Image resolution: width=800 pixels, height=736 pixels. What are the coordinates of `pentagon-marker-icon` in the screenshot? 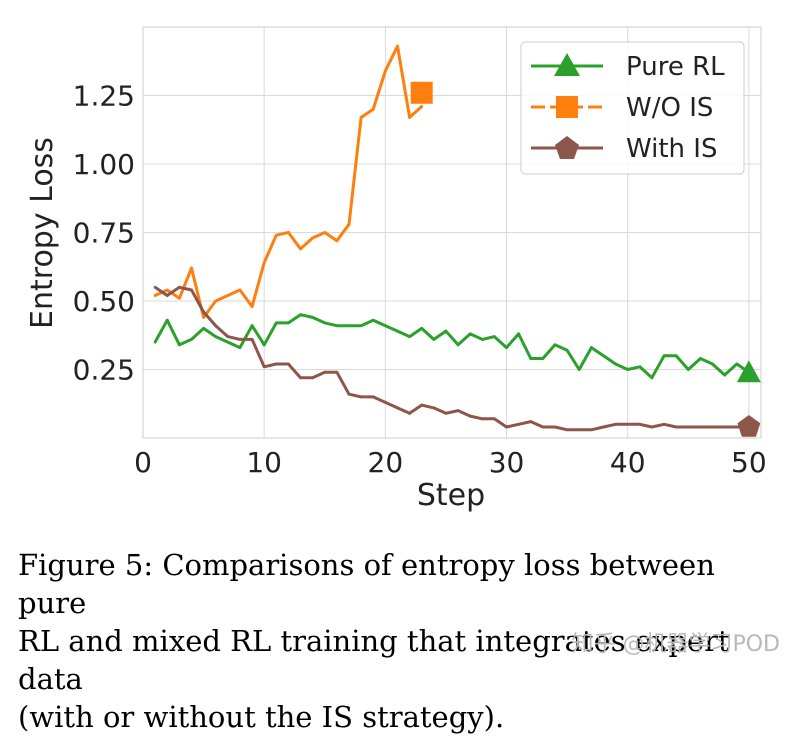 It's located at (567, 147).